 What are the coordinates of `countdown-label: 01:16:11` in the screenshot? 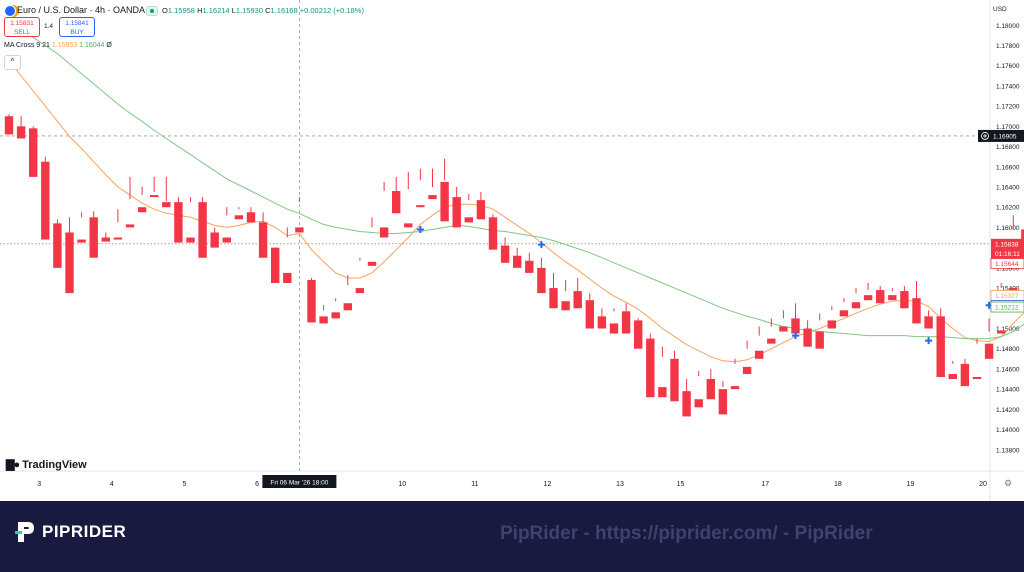 It's located at (1007, 254).